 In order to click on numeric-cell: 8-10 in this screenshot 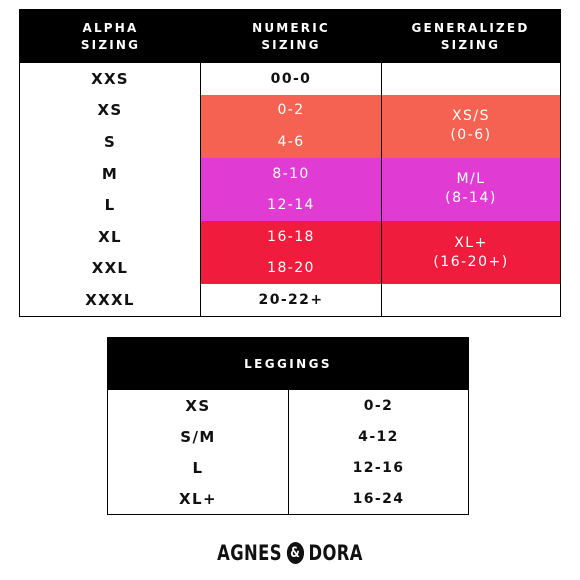, I will do `click(291, 173)`.